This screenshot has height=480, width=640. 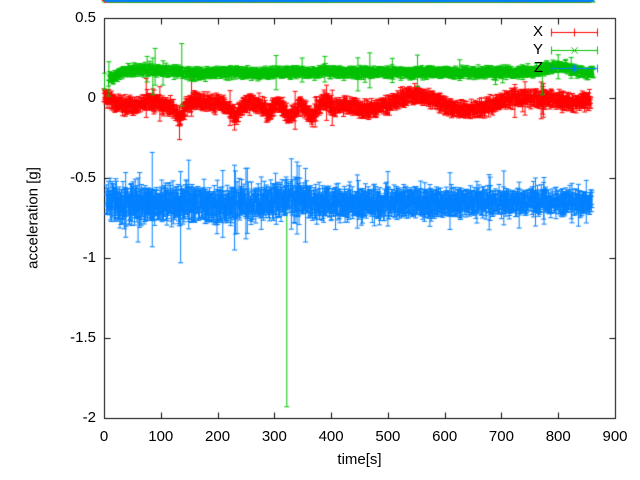 I want to click on x-tick-label-800: 800, so click(x=558, y=436).